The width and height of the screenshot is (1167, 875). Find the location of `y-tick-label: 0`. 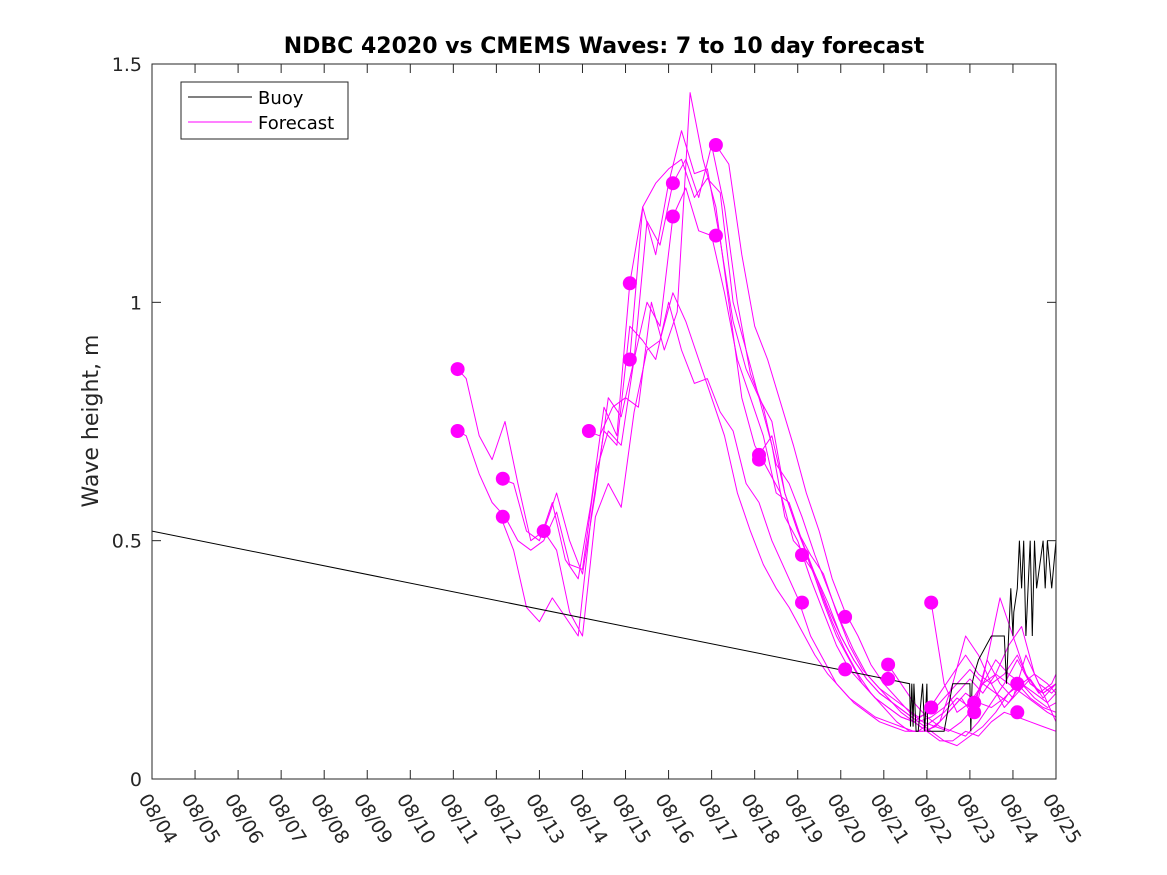

y-tick-label: 0 is located at coordinates (136, 780).